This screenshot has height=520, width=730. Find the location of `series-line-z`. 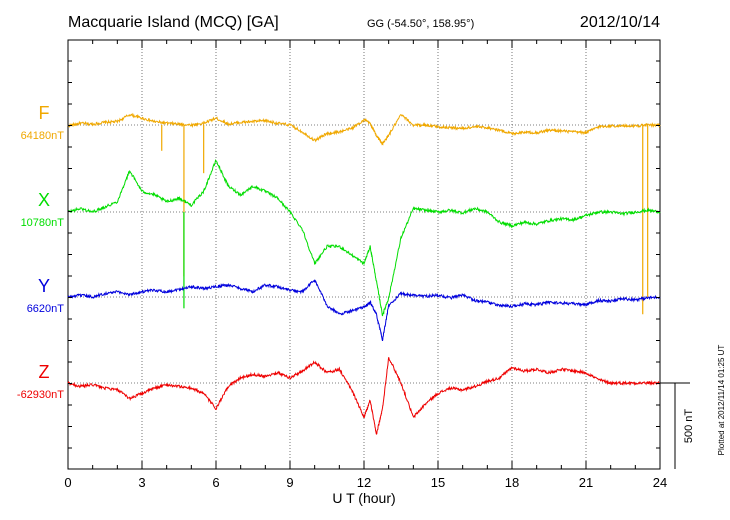

series-line-z is located at coordinates (364, 396).